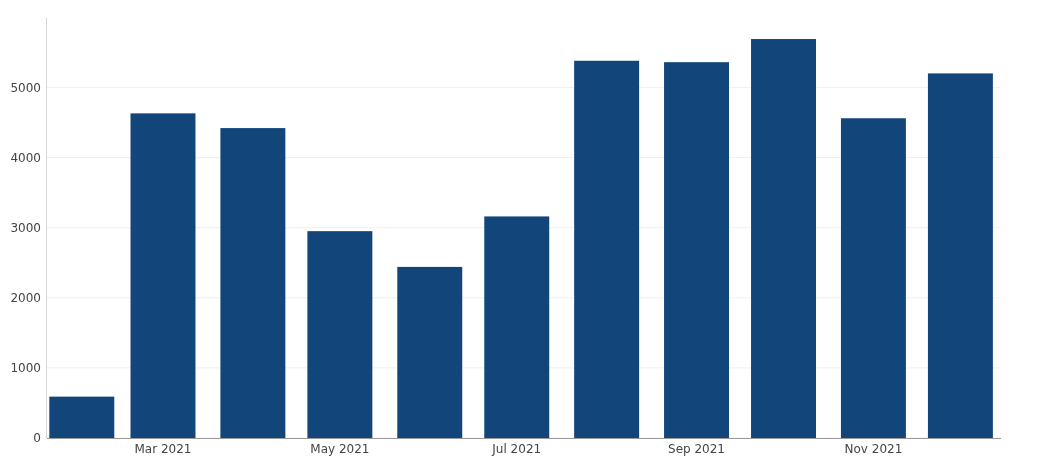 This screenshot has width=1043, height=461. What do you see at coordinates (873, 449) in the screenshot?
I see `x-tick-label: Nov 2021` at bounding box center [873, 449].